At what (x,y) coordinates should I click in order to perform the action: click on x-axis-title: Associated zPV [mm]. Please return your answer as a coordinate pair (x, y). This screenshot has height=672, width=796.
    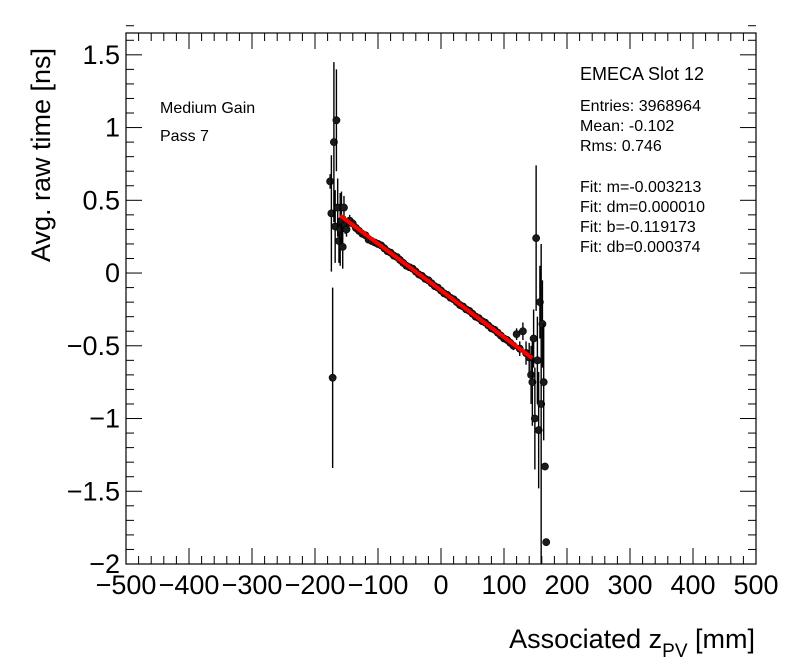
    Looking at the image, I should click on (632, 643).